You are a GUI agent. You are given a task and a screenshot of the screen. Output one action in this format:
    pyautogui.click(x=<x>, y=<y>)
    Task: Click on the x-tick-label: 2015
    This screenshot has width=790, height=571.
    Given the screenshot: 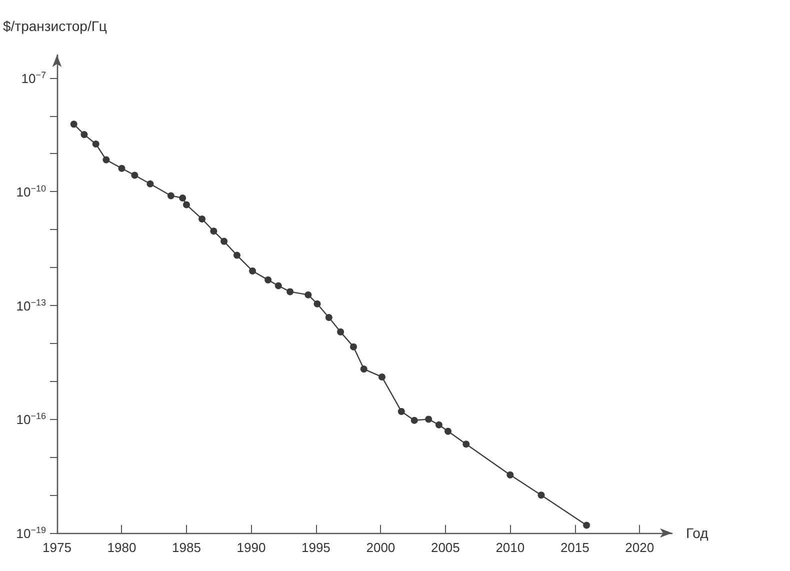 What is the action you would take?
    pyautogui.click(x=575, y=547)
    